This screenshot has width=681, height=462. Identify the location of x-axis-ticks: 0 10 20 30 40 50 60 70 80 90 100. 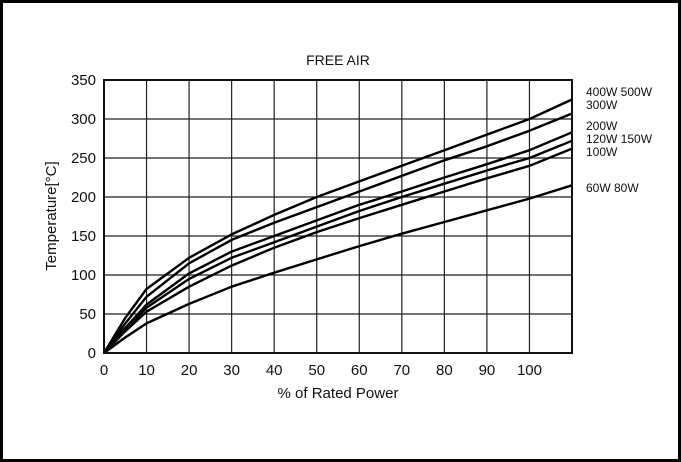
(321, 370).